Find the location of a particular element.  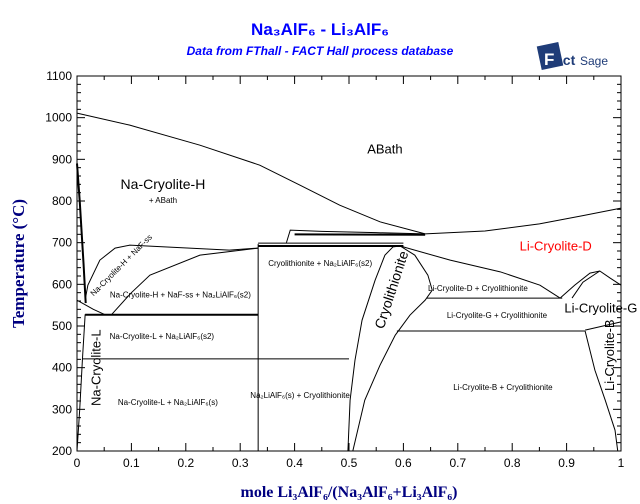

phase-region-label: + ABath is located at coordinates (163, 200).